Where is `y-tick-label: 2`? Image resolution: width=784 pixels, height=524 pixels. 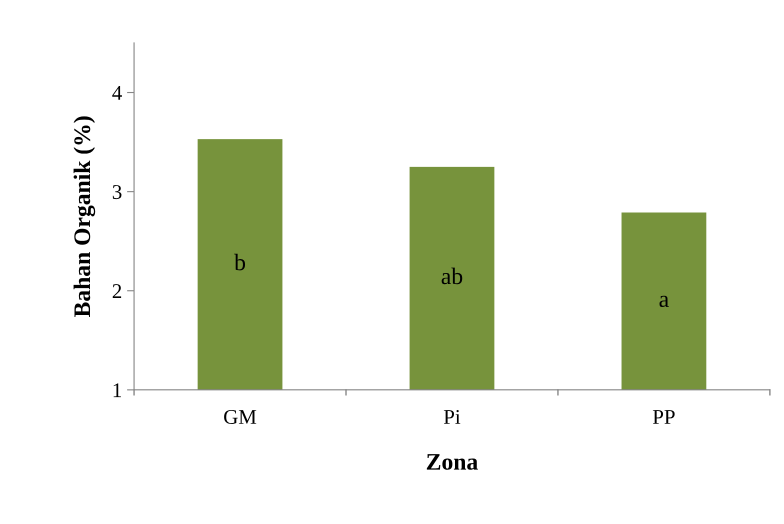 y-tick-label: 2 is located at coordinates (117, 291).